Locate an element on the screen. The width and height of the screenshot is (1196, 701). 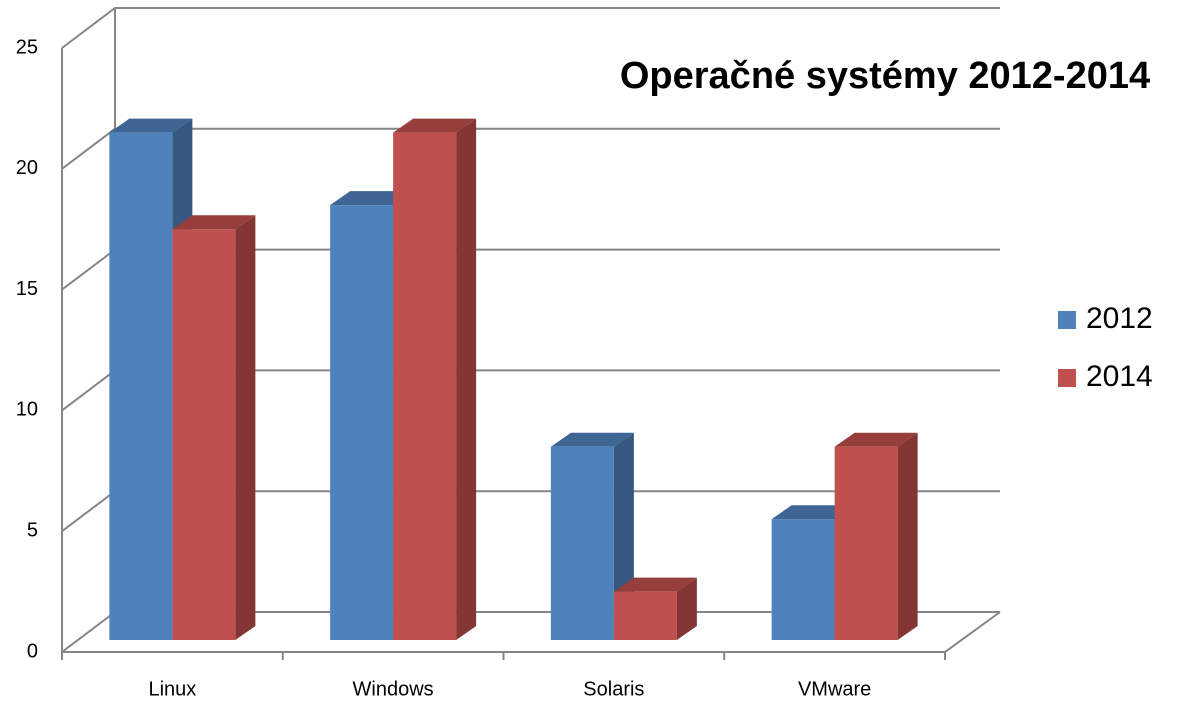
x-tick-label: Solaris is located at coordinates (613, 689).